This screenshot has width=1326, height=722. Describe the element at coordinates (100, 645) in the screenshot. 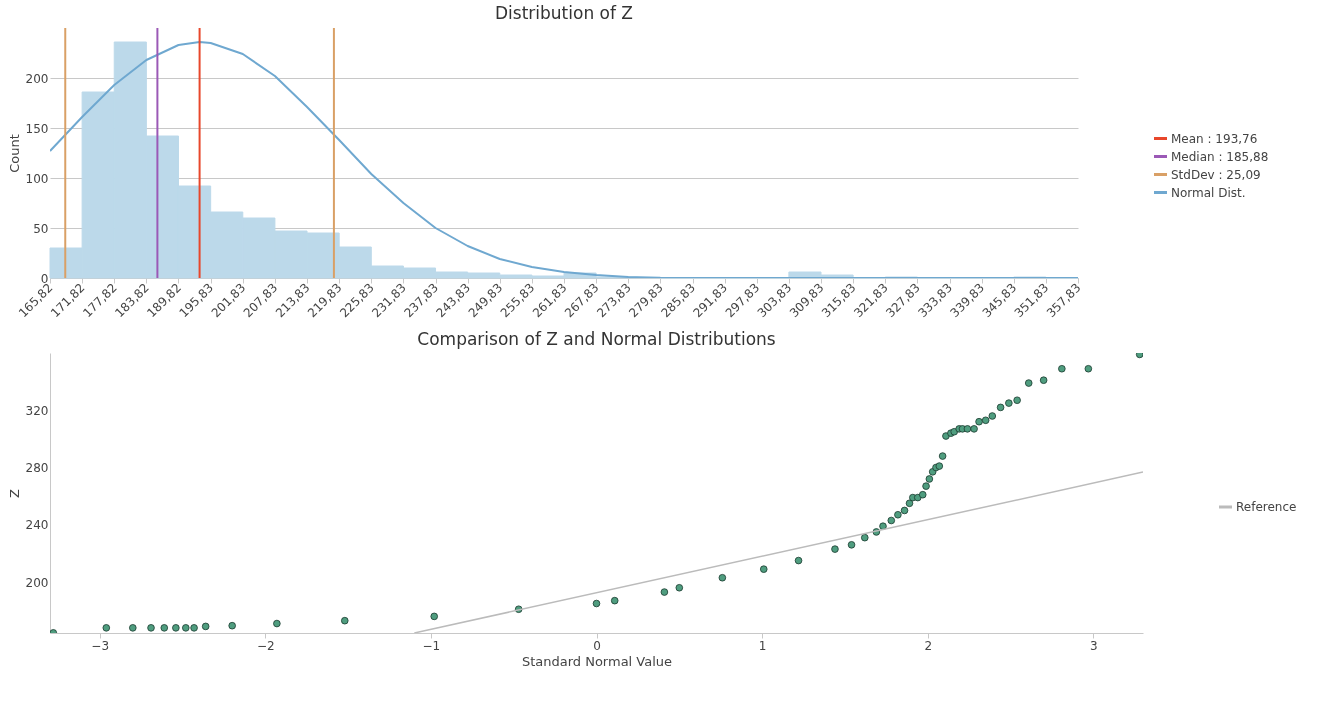

I see `x-tick-label: −3` at that location.